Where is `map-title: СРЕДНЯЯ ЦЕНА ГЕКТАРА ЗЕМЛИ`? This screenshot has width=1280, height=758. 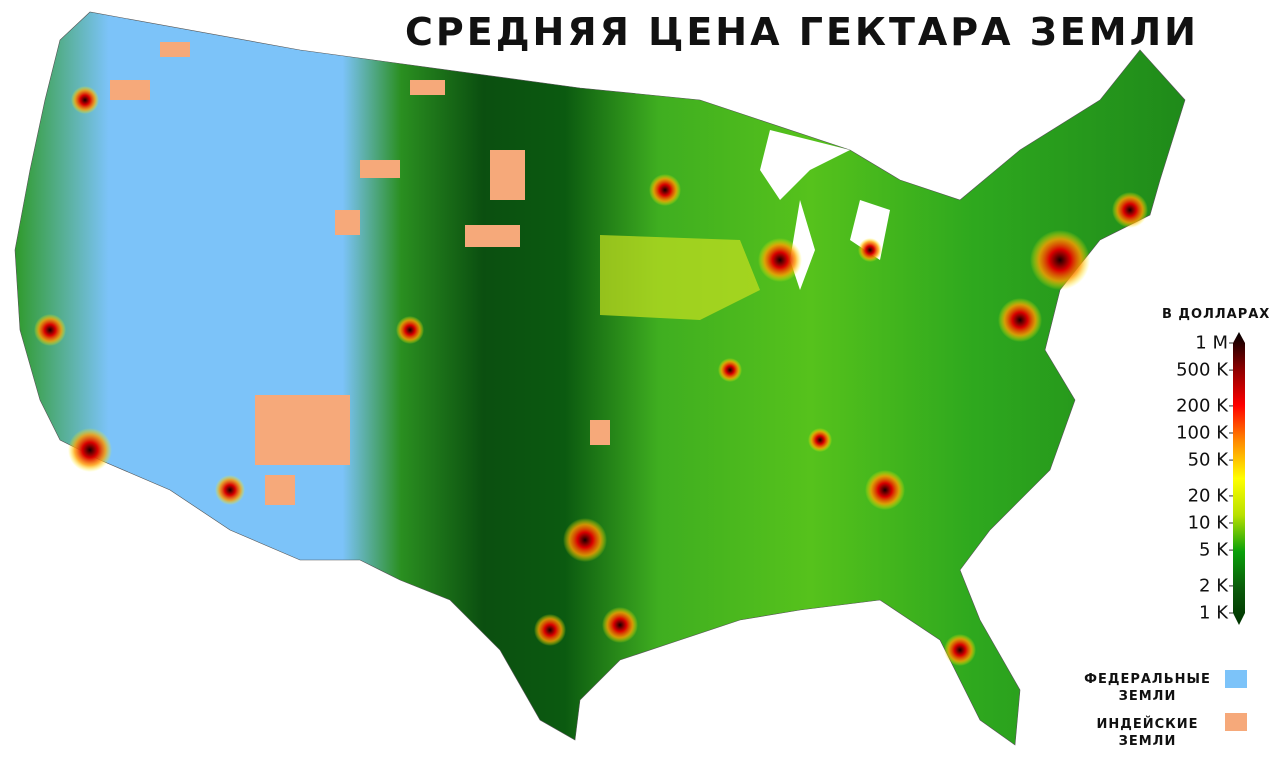
map-title: СРЕДНЯЯ ЦЕНА ГЕКТАРА ЗЕМЛИ is located at coordinates (802, 32).